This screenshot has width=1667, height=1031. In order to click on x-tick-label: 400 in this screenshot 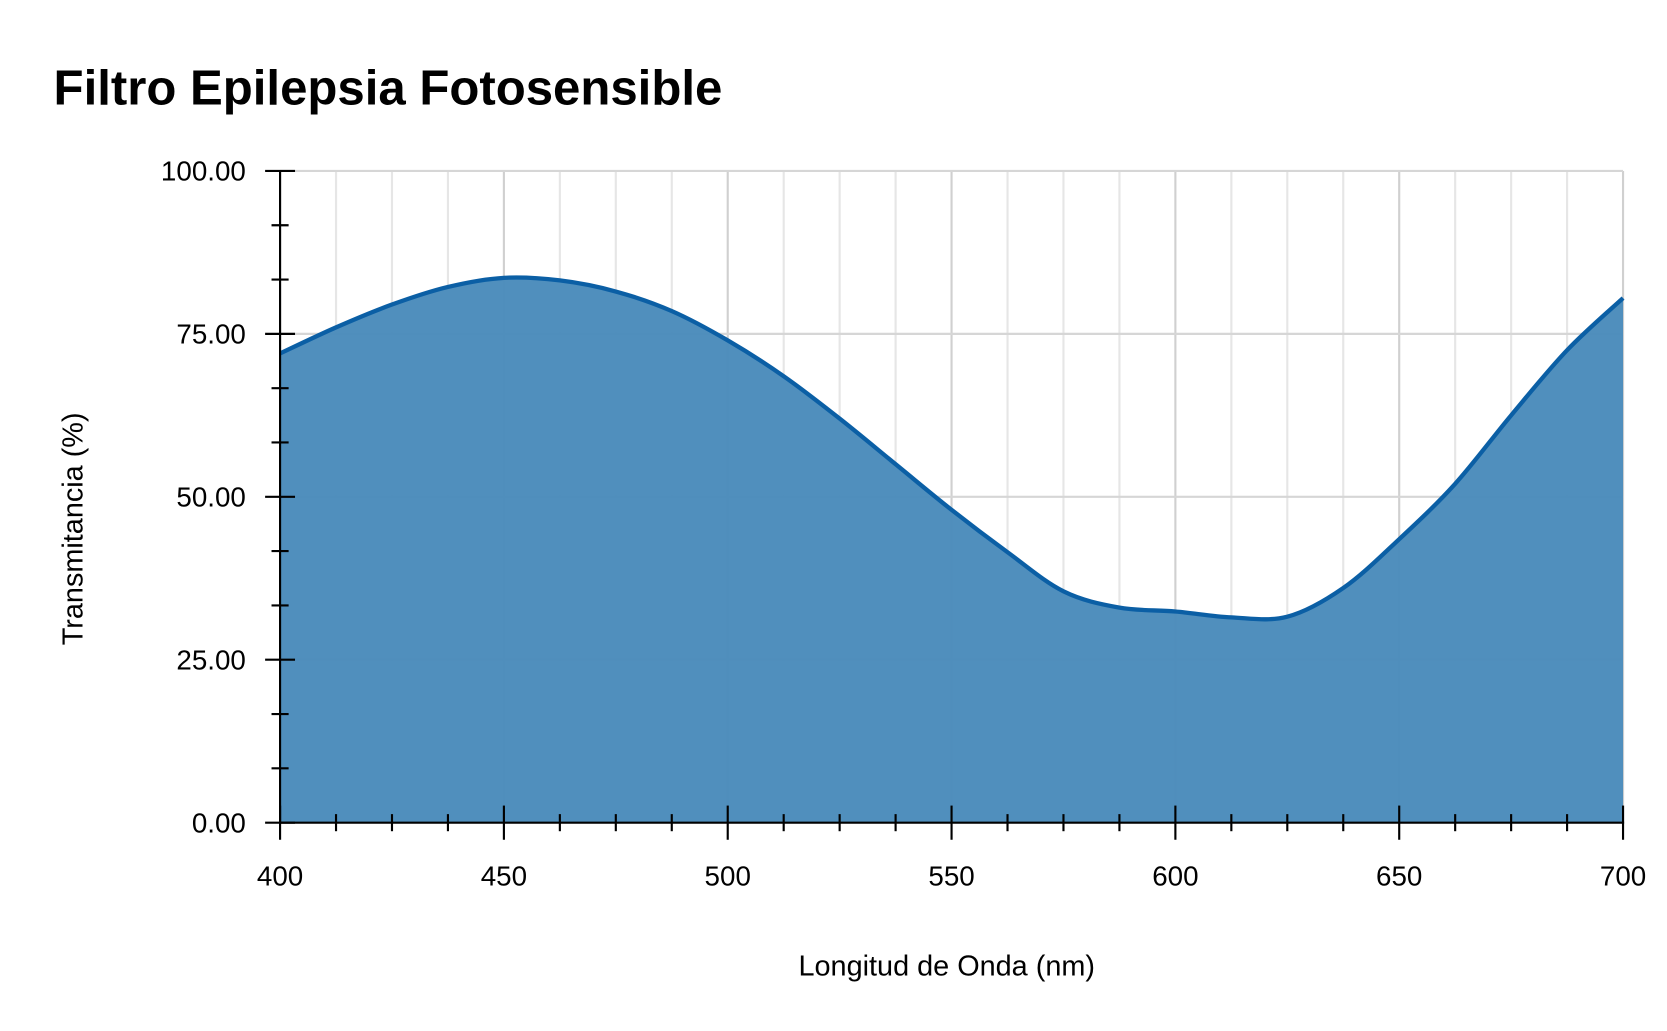, I will do `click(280, 876)`.